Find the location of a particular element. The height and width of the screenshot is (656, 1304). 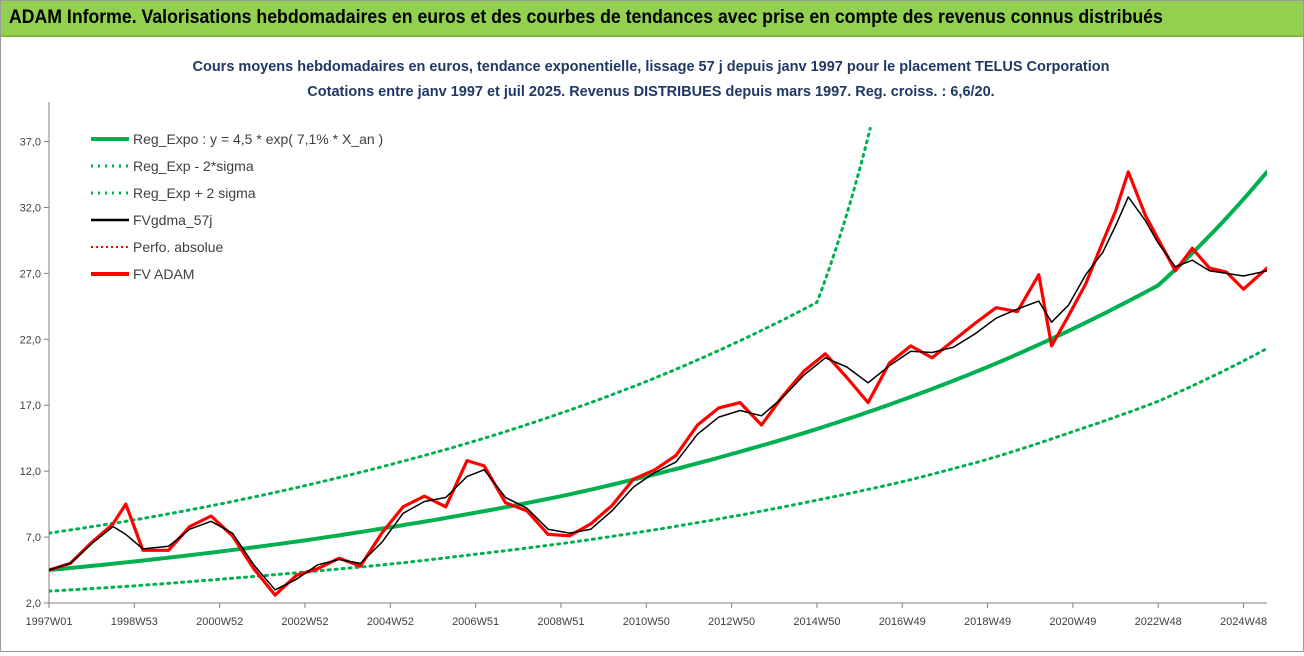

y-axis: 2,0 7,0 12,0 17,0 22,0 27,0 32,0 37,0 is located at coordinates (35, 356).